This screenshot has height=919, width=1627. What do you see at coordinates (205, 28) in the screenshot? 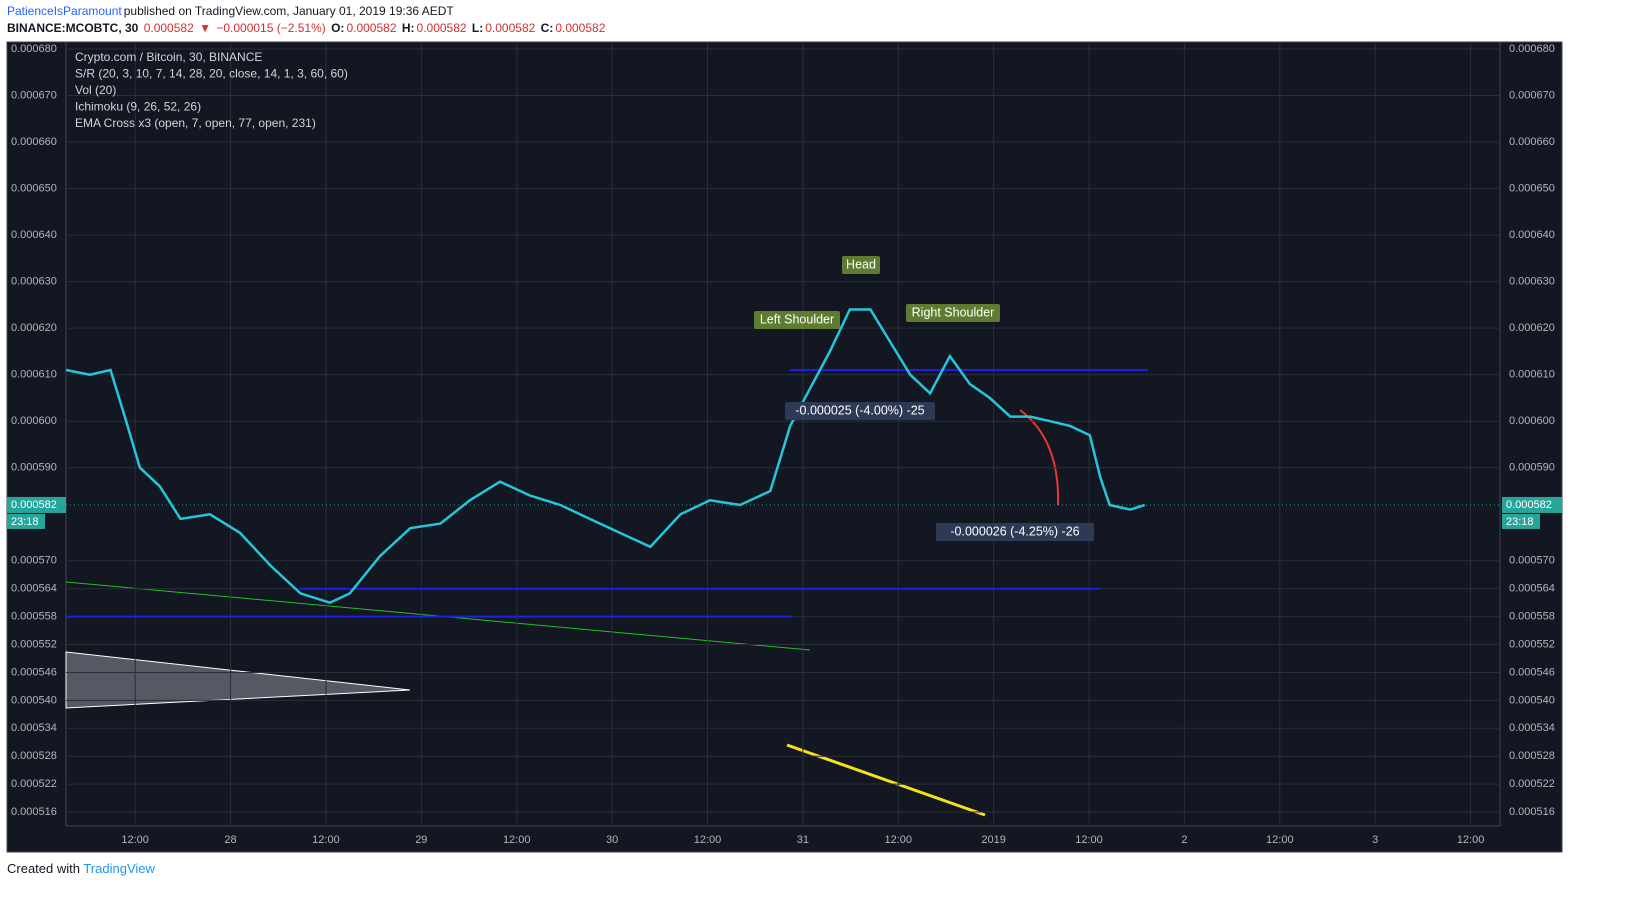
I see `arrow: ▼` at bounding box center [205, 28].